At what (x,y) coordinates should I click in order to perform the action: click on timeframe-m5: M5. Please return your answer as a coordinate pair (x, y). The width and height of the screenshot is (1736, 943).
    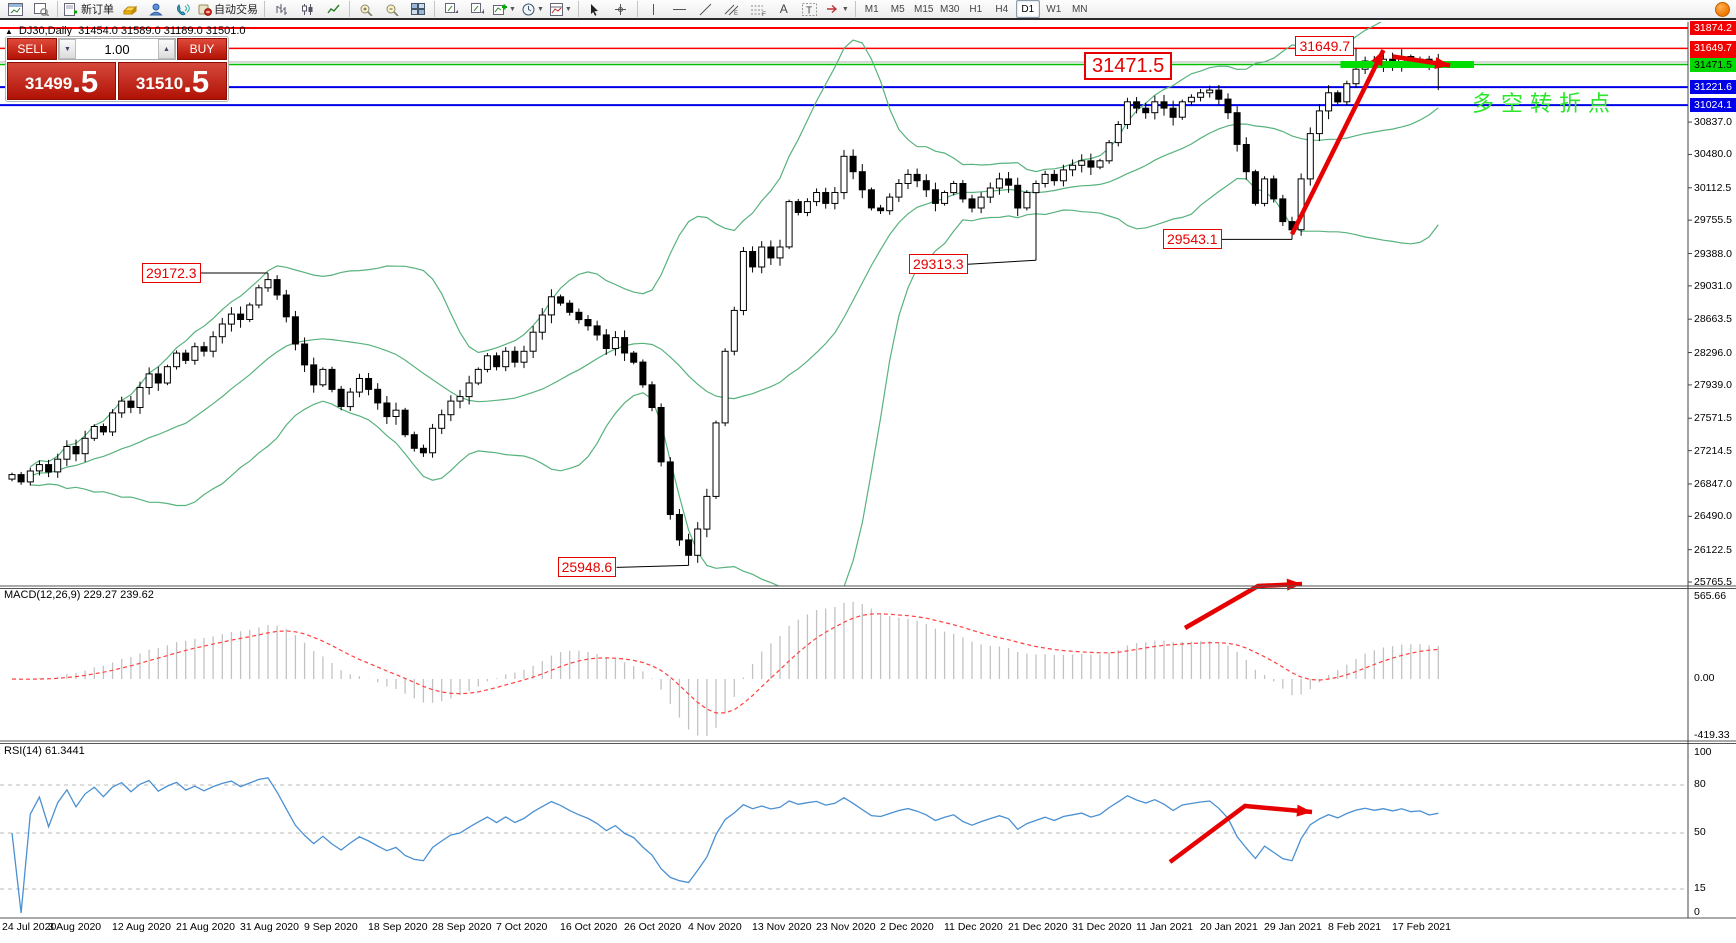
    Looking at the image, I should click on (897, 9).